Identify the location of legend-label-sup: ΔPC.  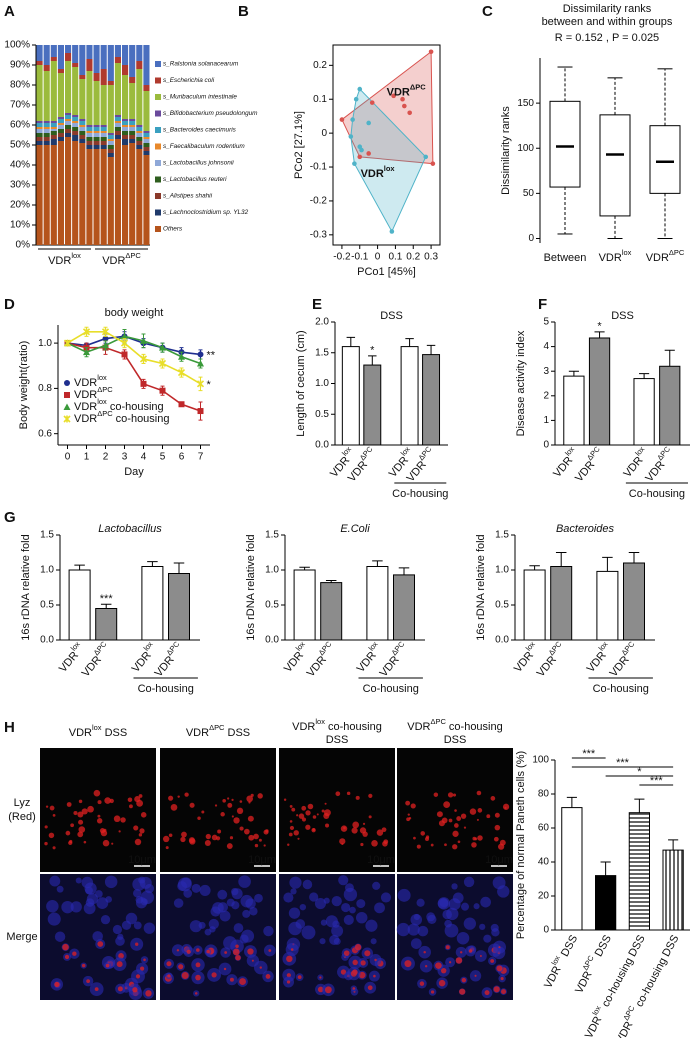
(105, 389).